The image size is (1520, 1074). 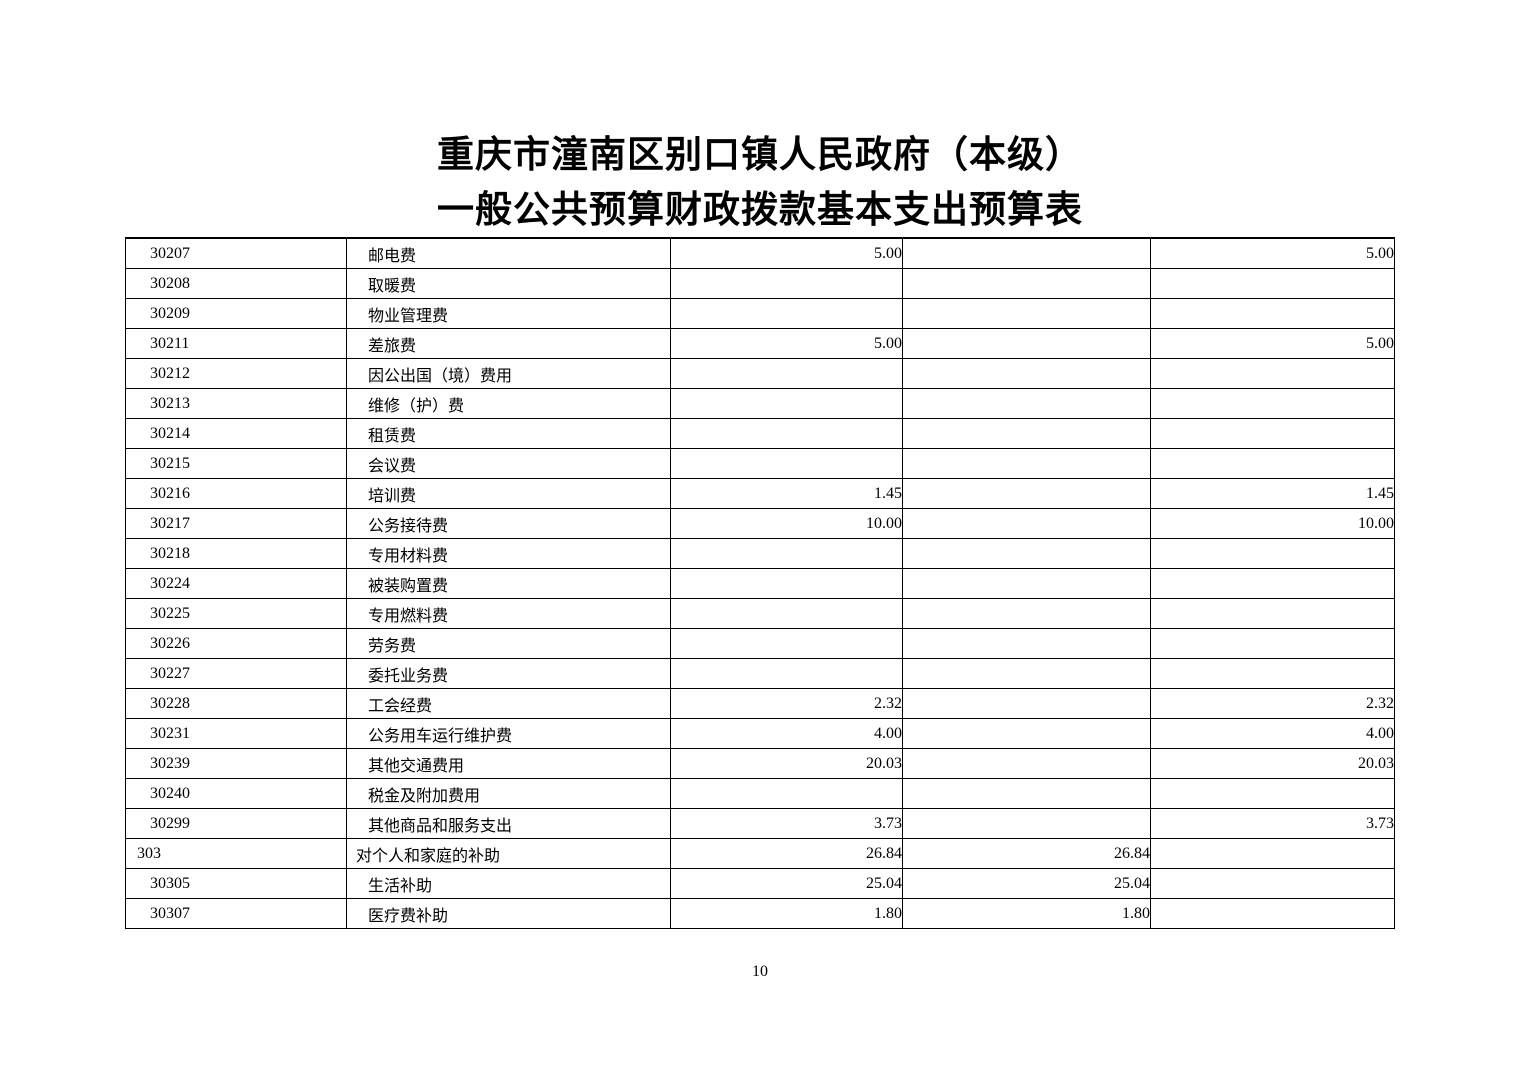 I want to click on code-cell: 30307, so click(x=236, y=913).